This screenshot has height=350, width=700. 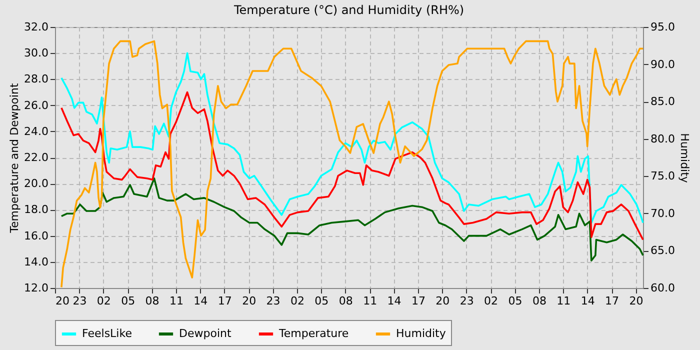 I want to click on y-axis-title: Temperature and Dewpoint, so click(x=15, y=158).